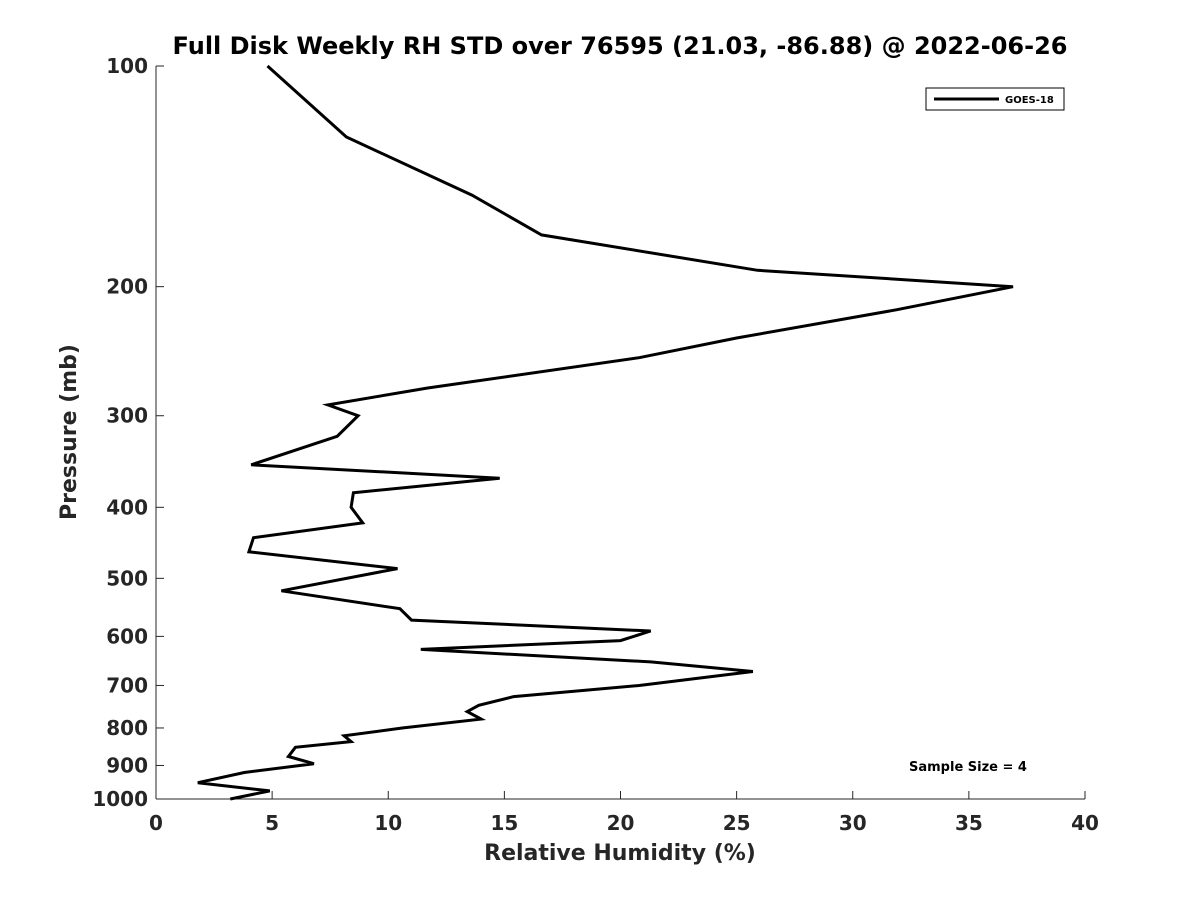 The height and width of the screenshot is (900, 1200). I want to click on y-tick-label: 100, so click(127, 66).